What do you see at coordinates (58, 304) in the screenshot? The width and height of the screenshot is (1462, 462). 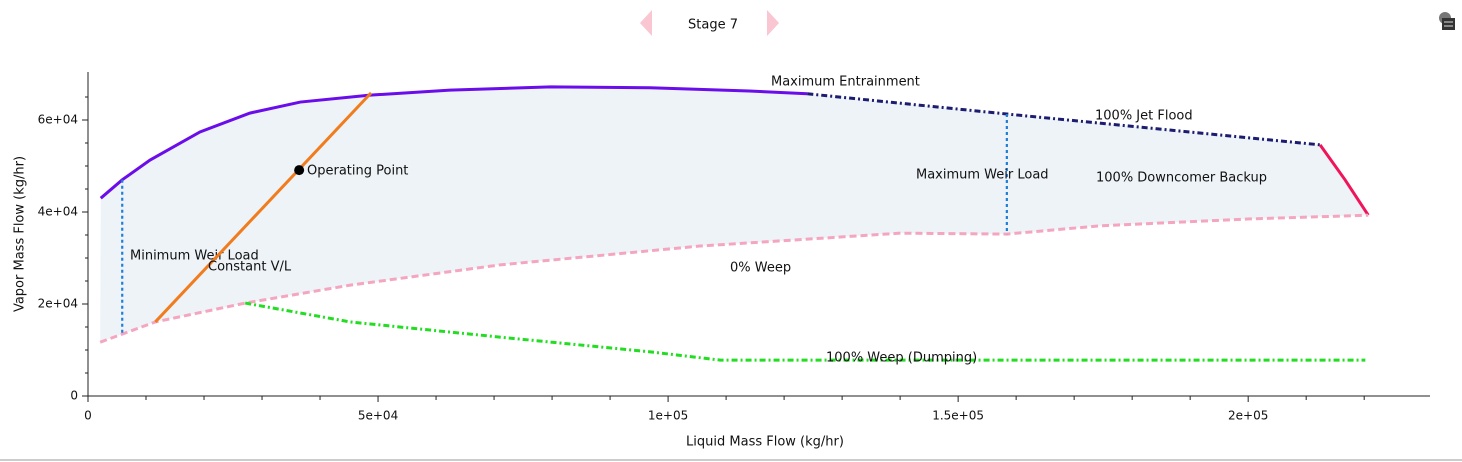 I see `y-tick-label: 2e+04` at bounding box center [58, 304].